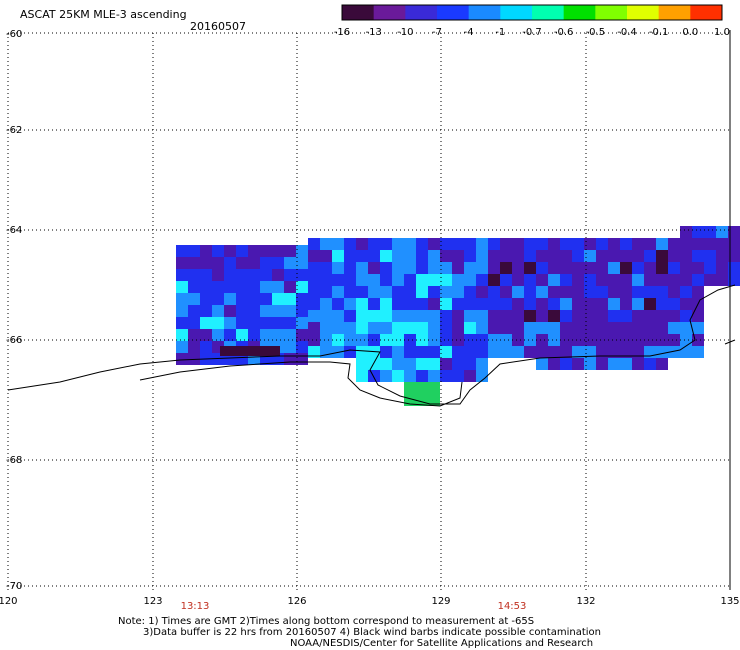 This screenshot has width=740, height=650. Describe the element at coordinates (627, 32) in the screenshot. I see `colorbar-label: -0.4` at that location.